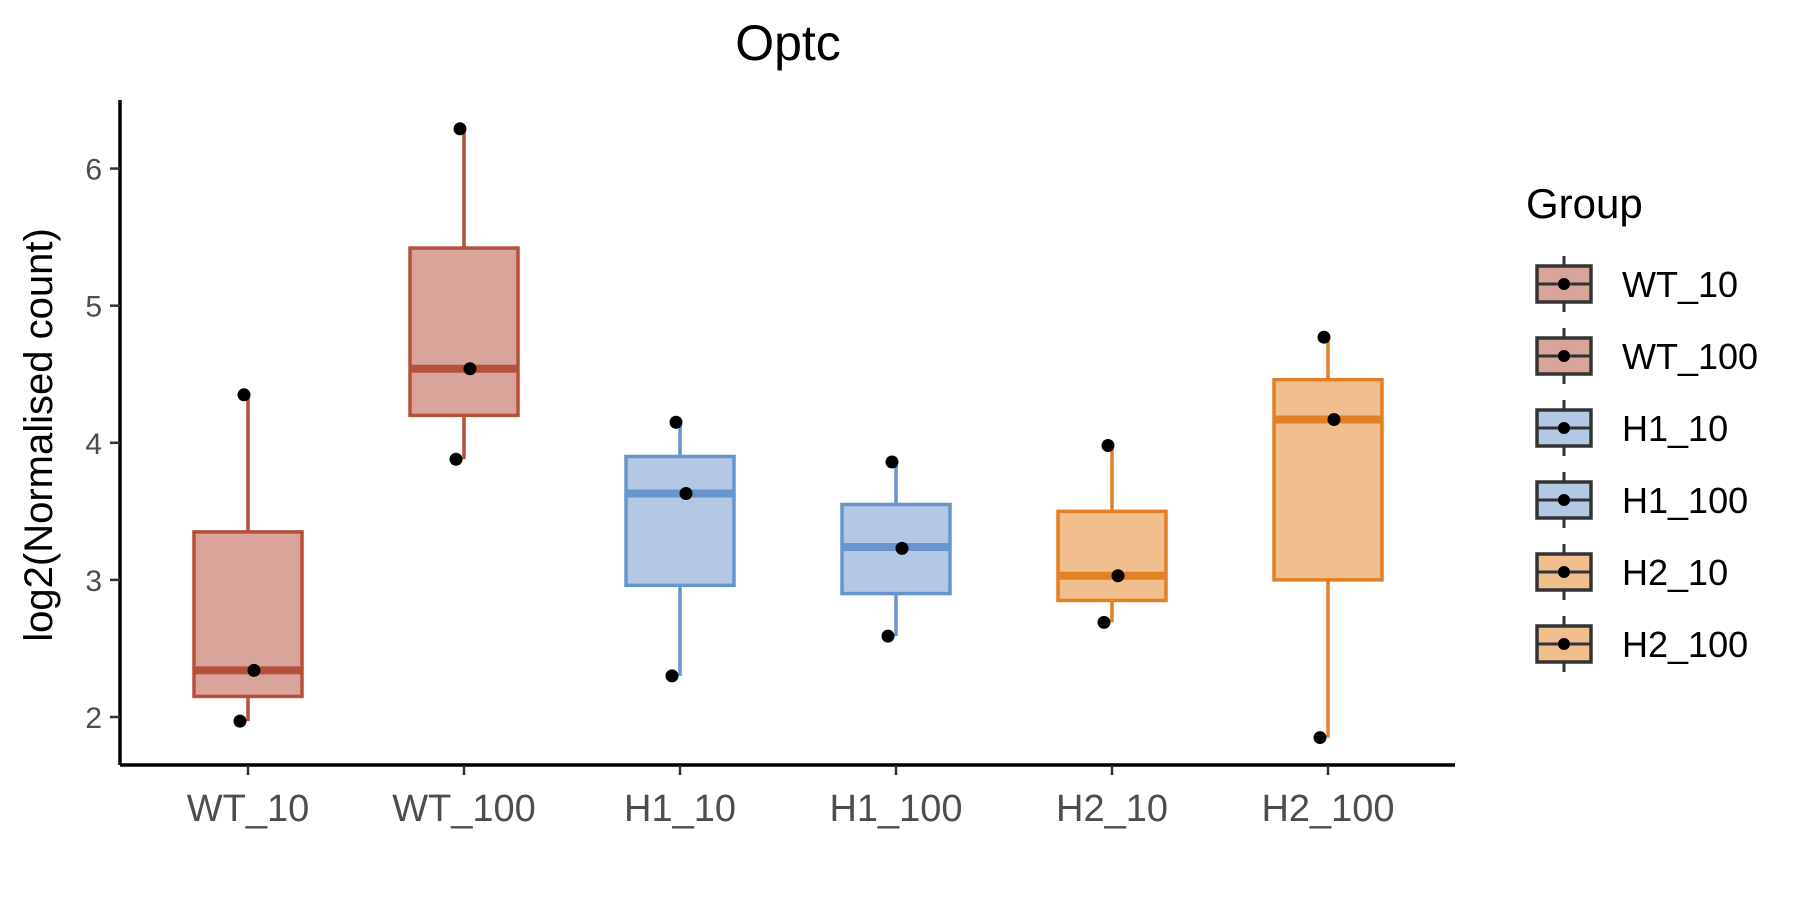  Describe the element at coordinates (1675, 428) in the screenshot. I see `legend-label: H1_10` at that location.